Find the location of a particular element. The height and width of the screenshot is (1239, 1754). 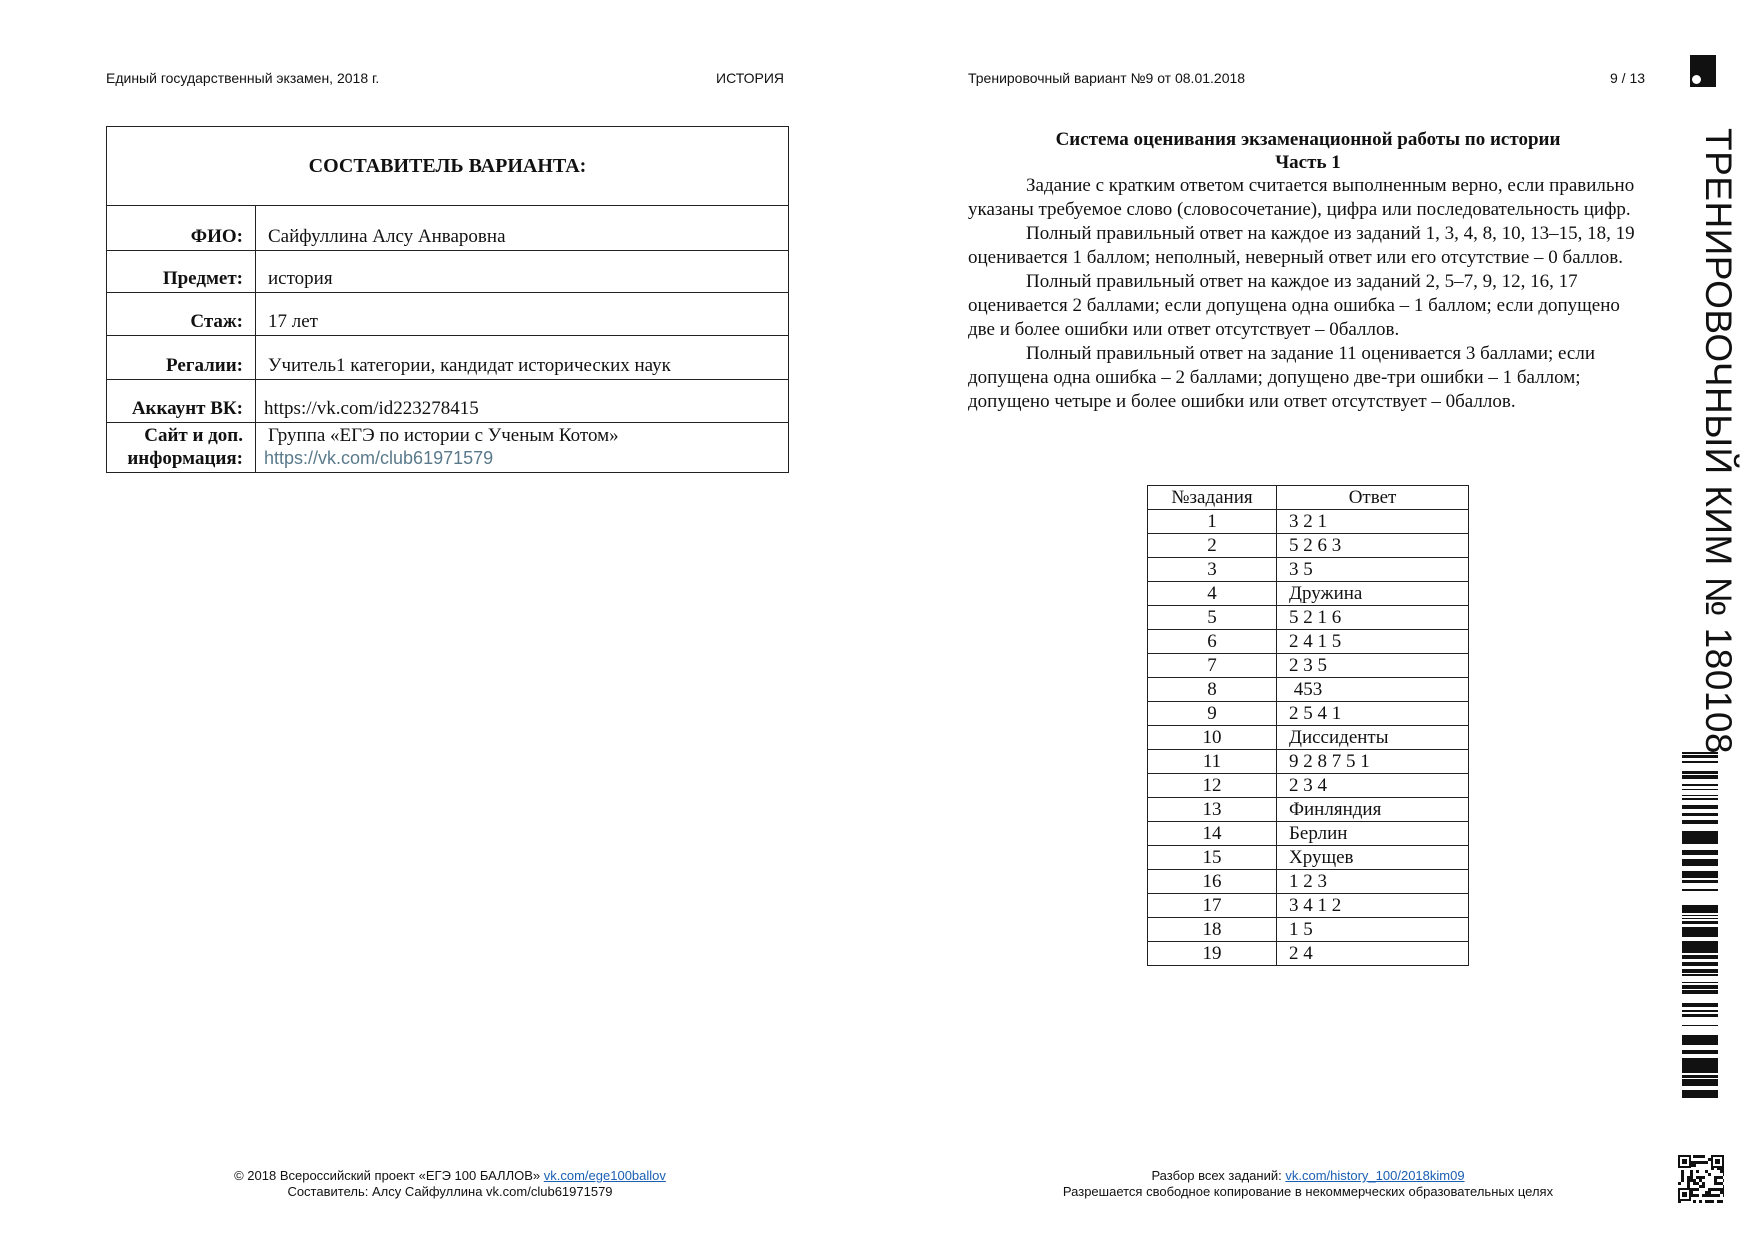

footer-text: Разбор всех заданий: is located at coordinates (1216, 1175).